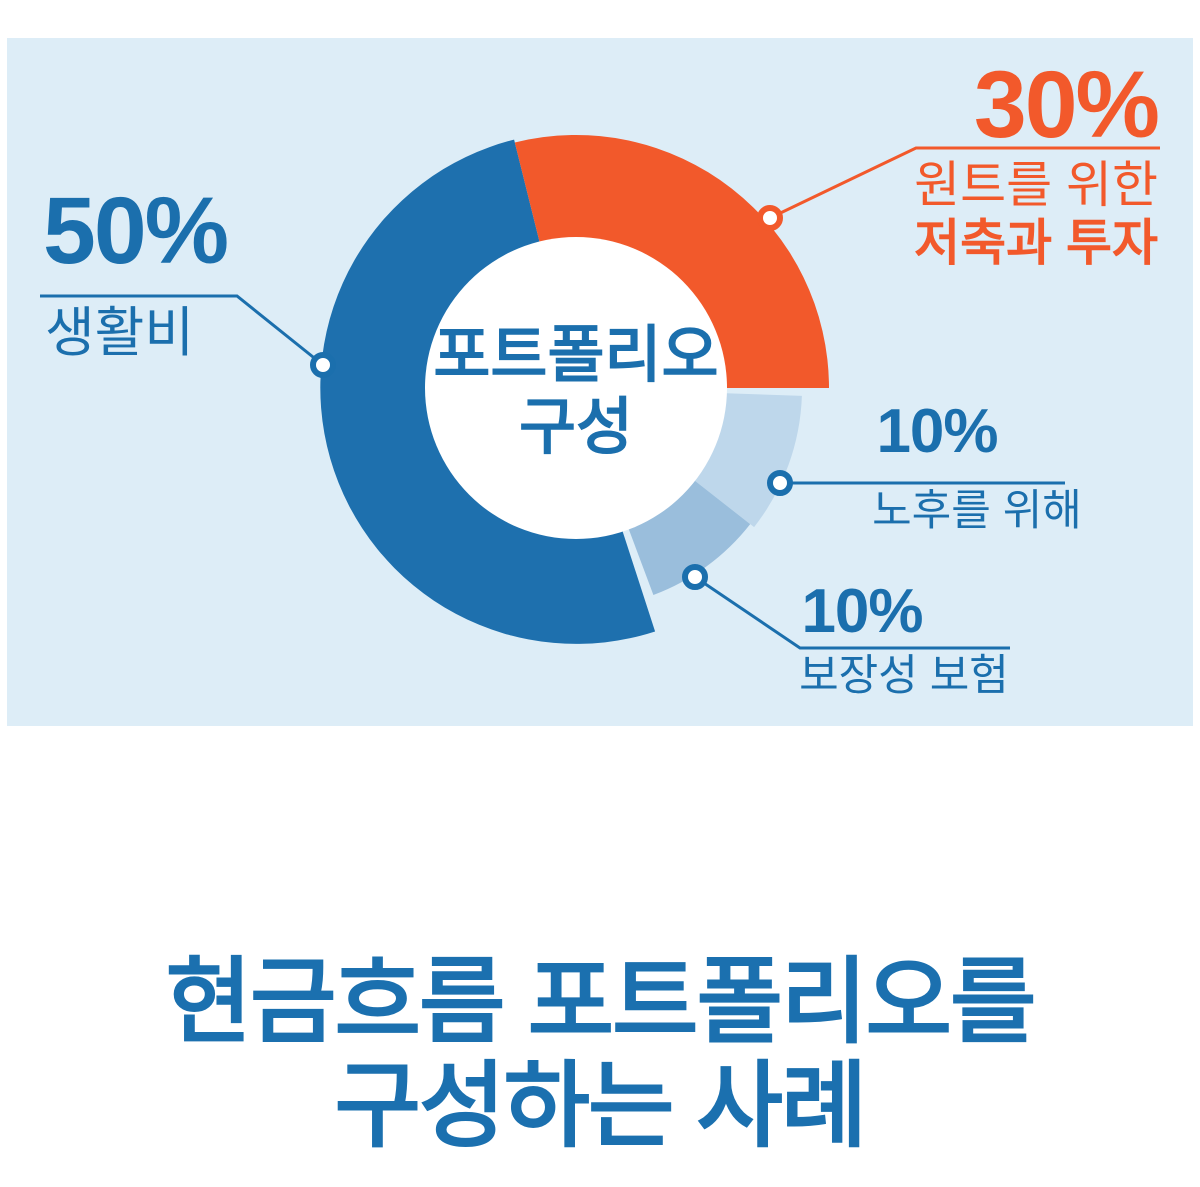 This screenshot has height=1187, width=1200. I want to click on donut-slice-living, so click(488, 391).